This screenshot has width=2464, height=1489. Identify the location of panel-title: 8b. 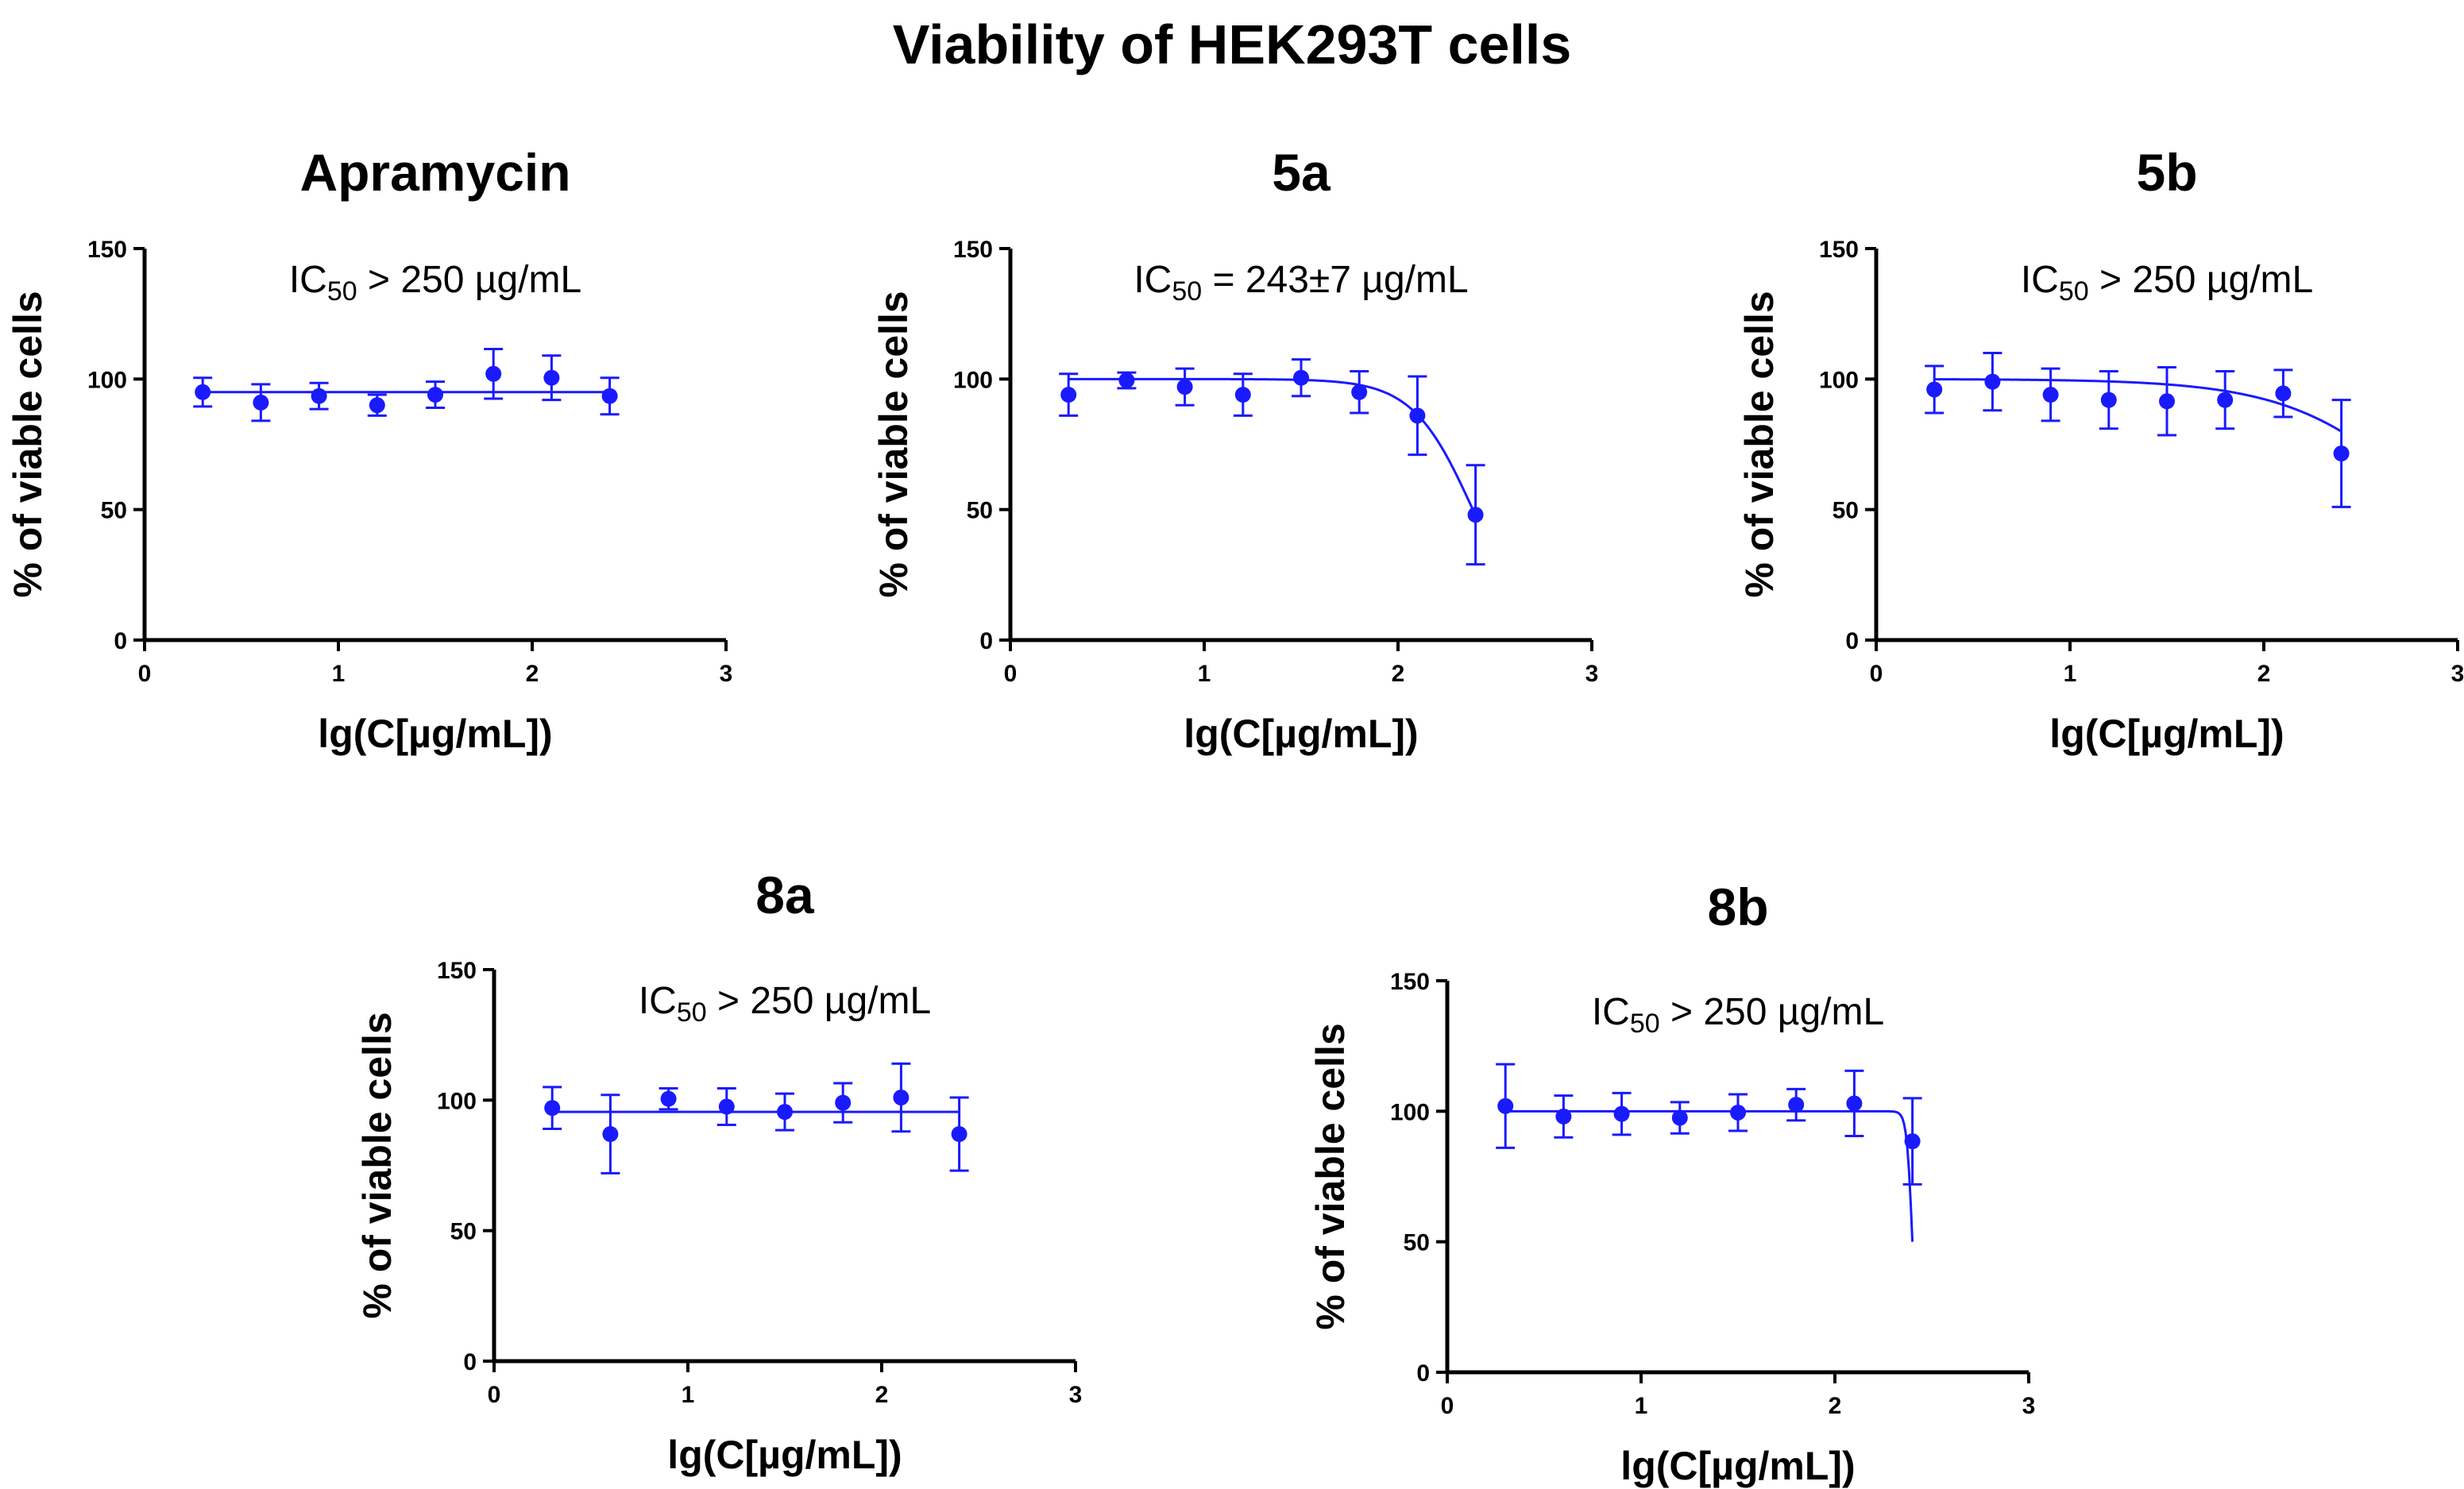
(1737, 907).